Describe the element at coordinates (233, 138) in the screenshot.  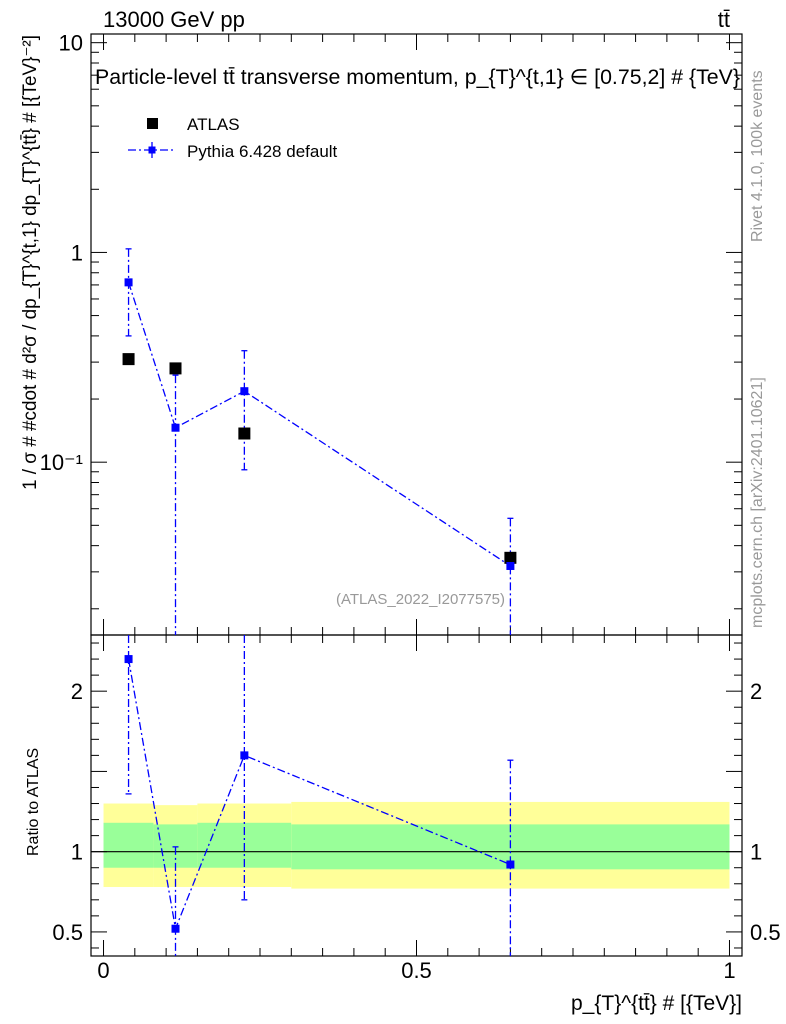
I see `legend: ATLAS Pythia 6.428 default` at that location.